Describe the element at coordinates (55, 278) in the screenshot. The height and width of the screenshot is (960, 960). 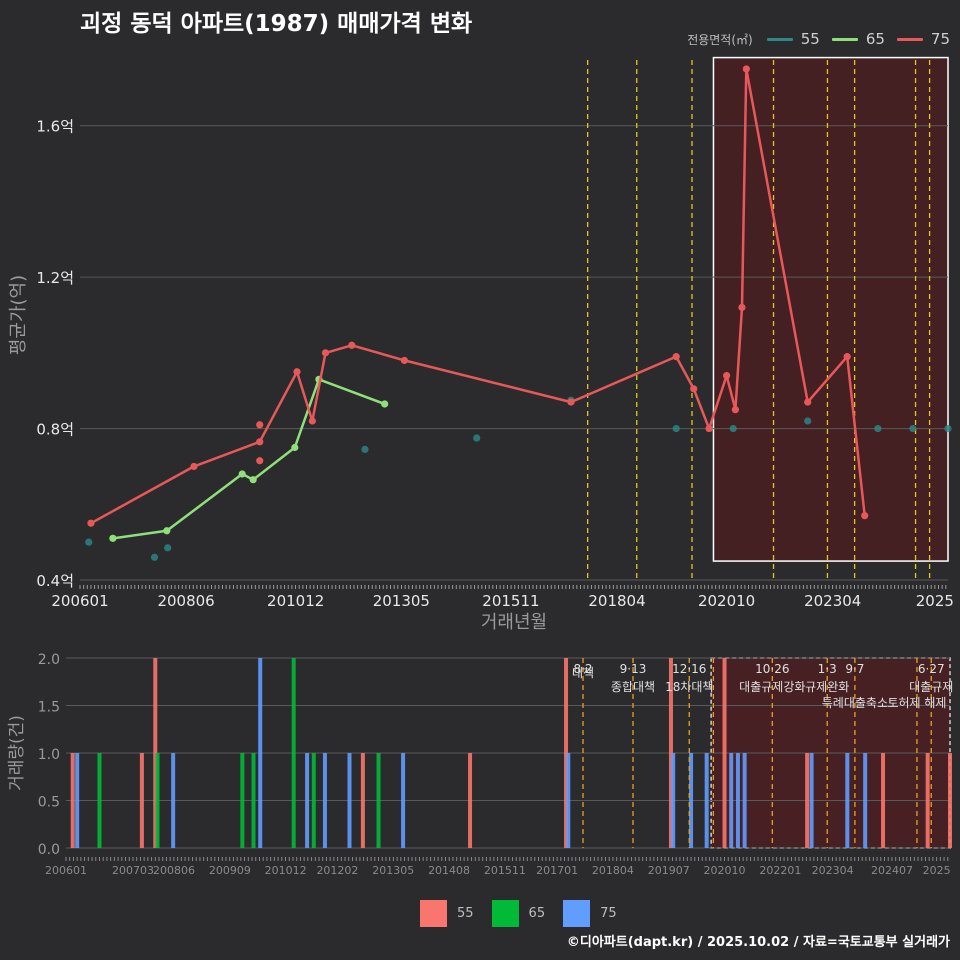
I see `top-y-tick-label: 1.2억` at that location.